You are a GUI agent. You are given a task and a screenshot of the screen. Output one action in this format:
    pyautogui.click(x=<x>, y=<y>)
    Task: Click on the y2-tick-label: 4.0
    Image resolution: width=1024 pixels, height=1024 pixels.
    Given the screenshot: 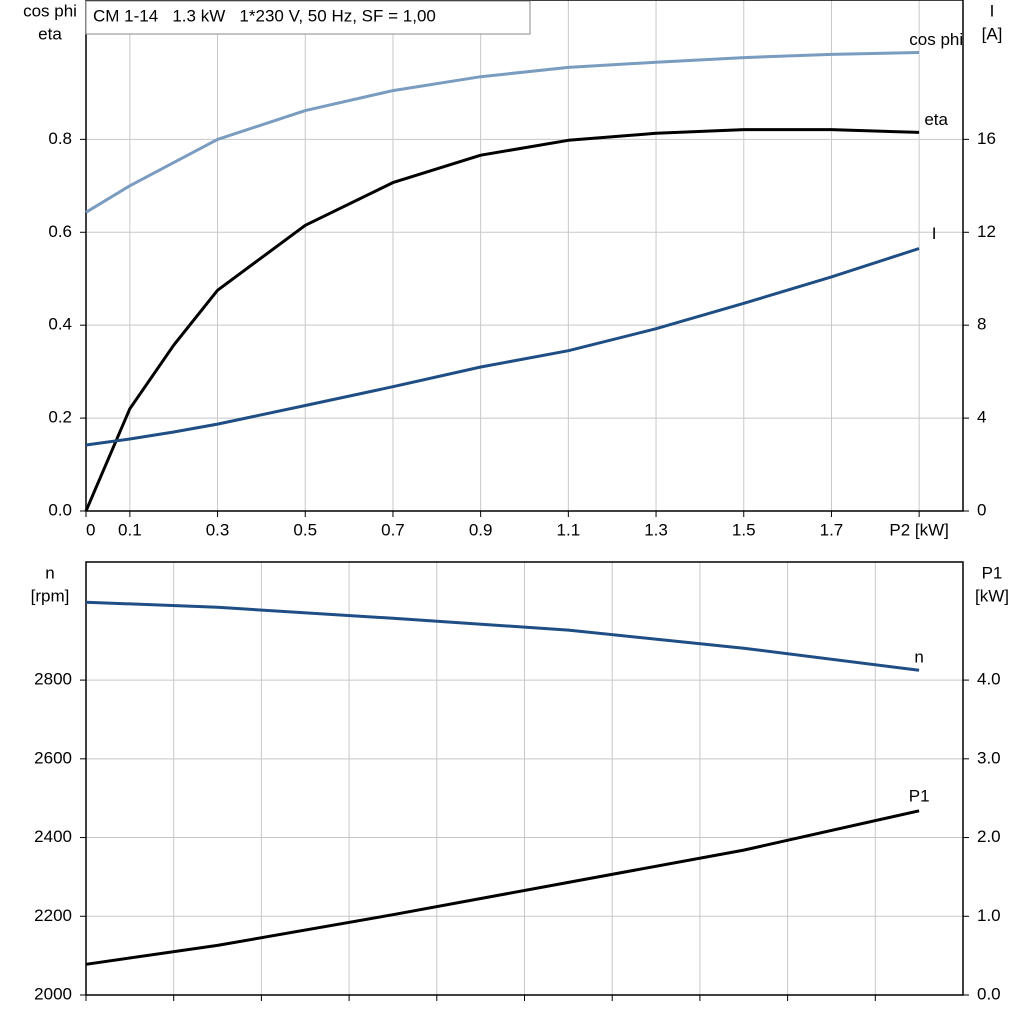 What is the action you would take?
    pyautogui.click(x=989, y=679)
    